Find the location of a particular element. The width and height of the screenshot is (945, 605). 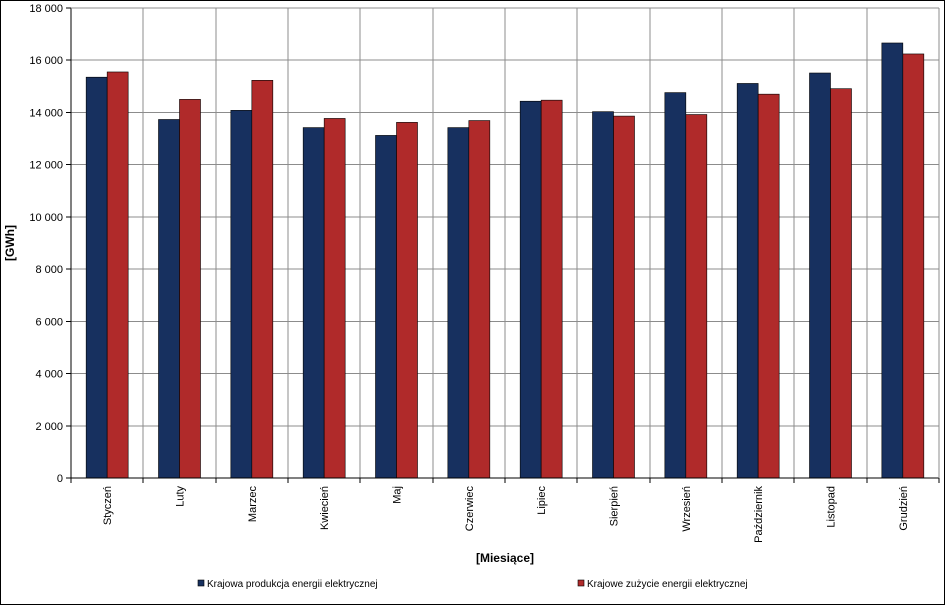

x-tick-label: Sierpień is located at coordinates (615, 506).